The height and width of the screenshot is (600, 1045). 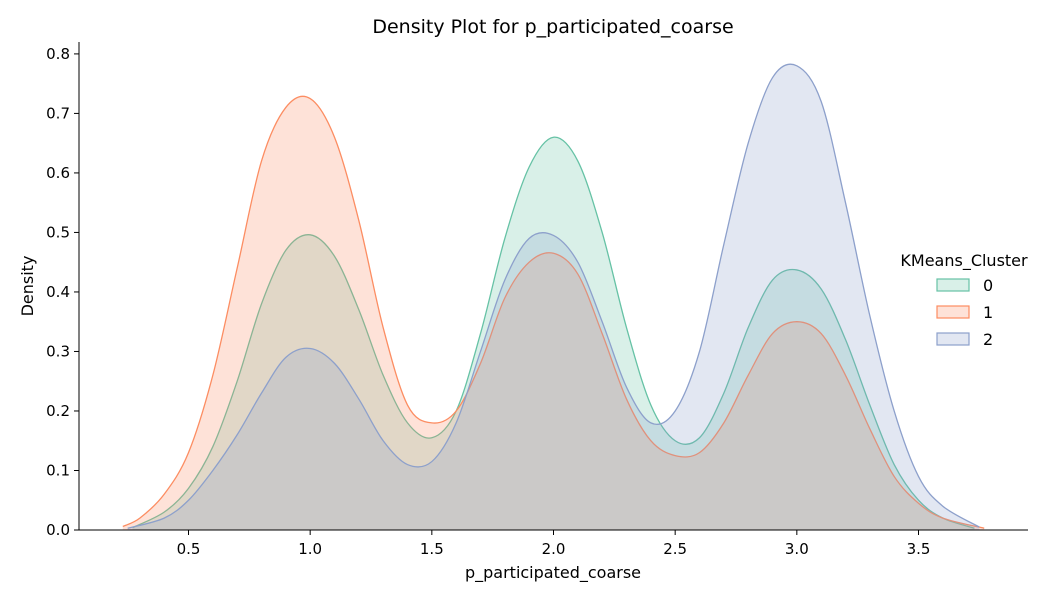 I want to click on x-tick-label: 2.0, so click(x=554, y=549).